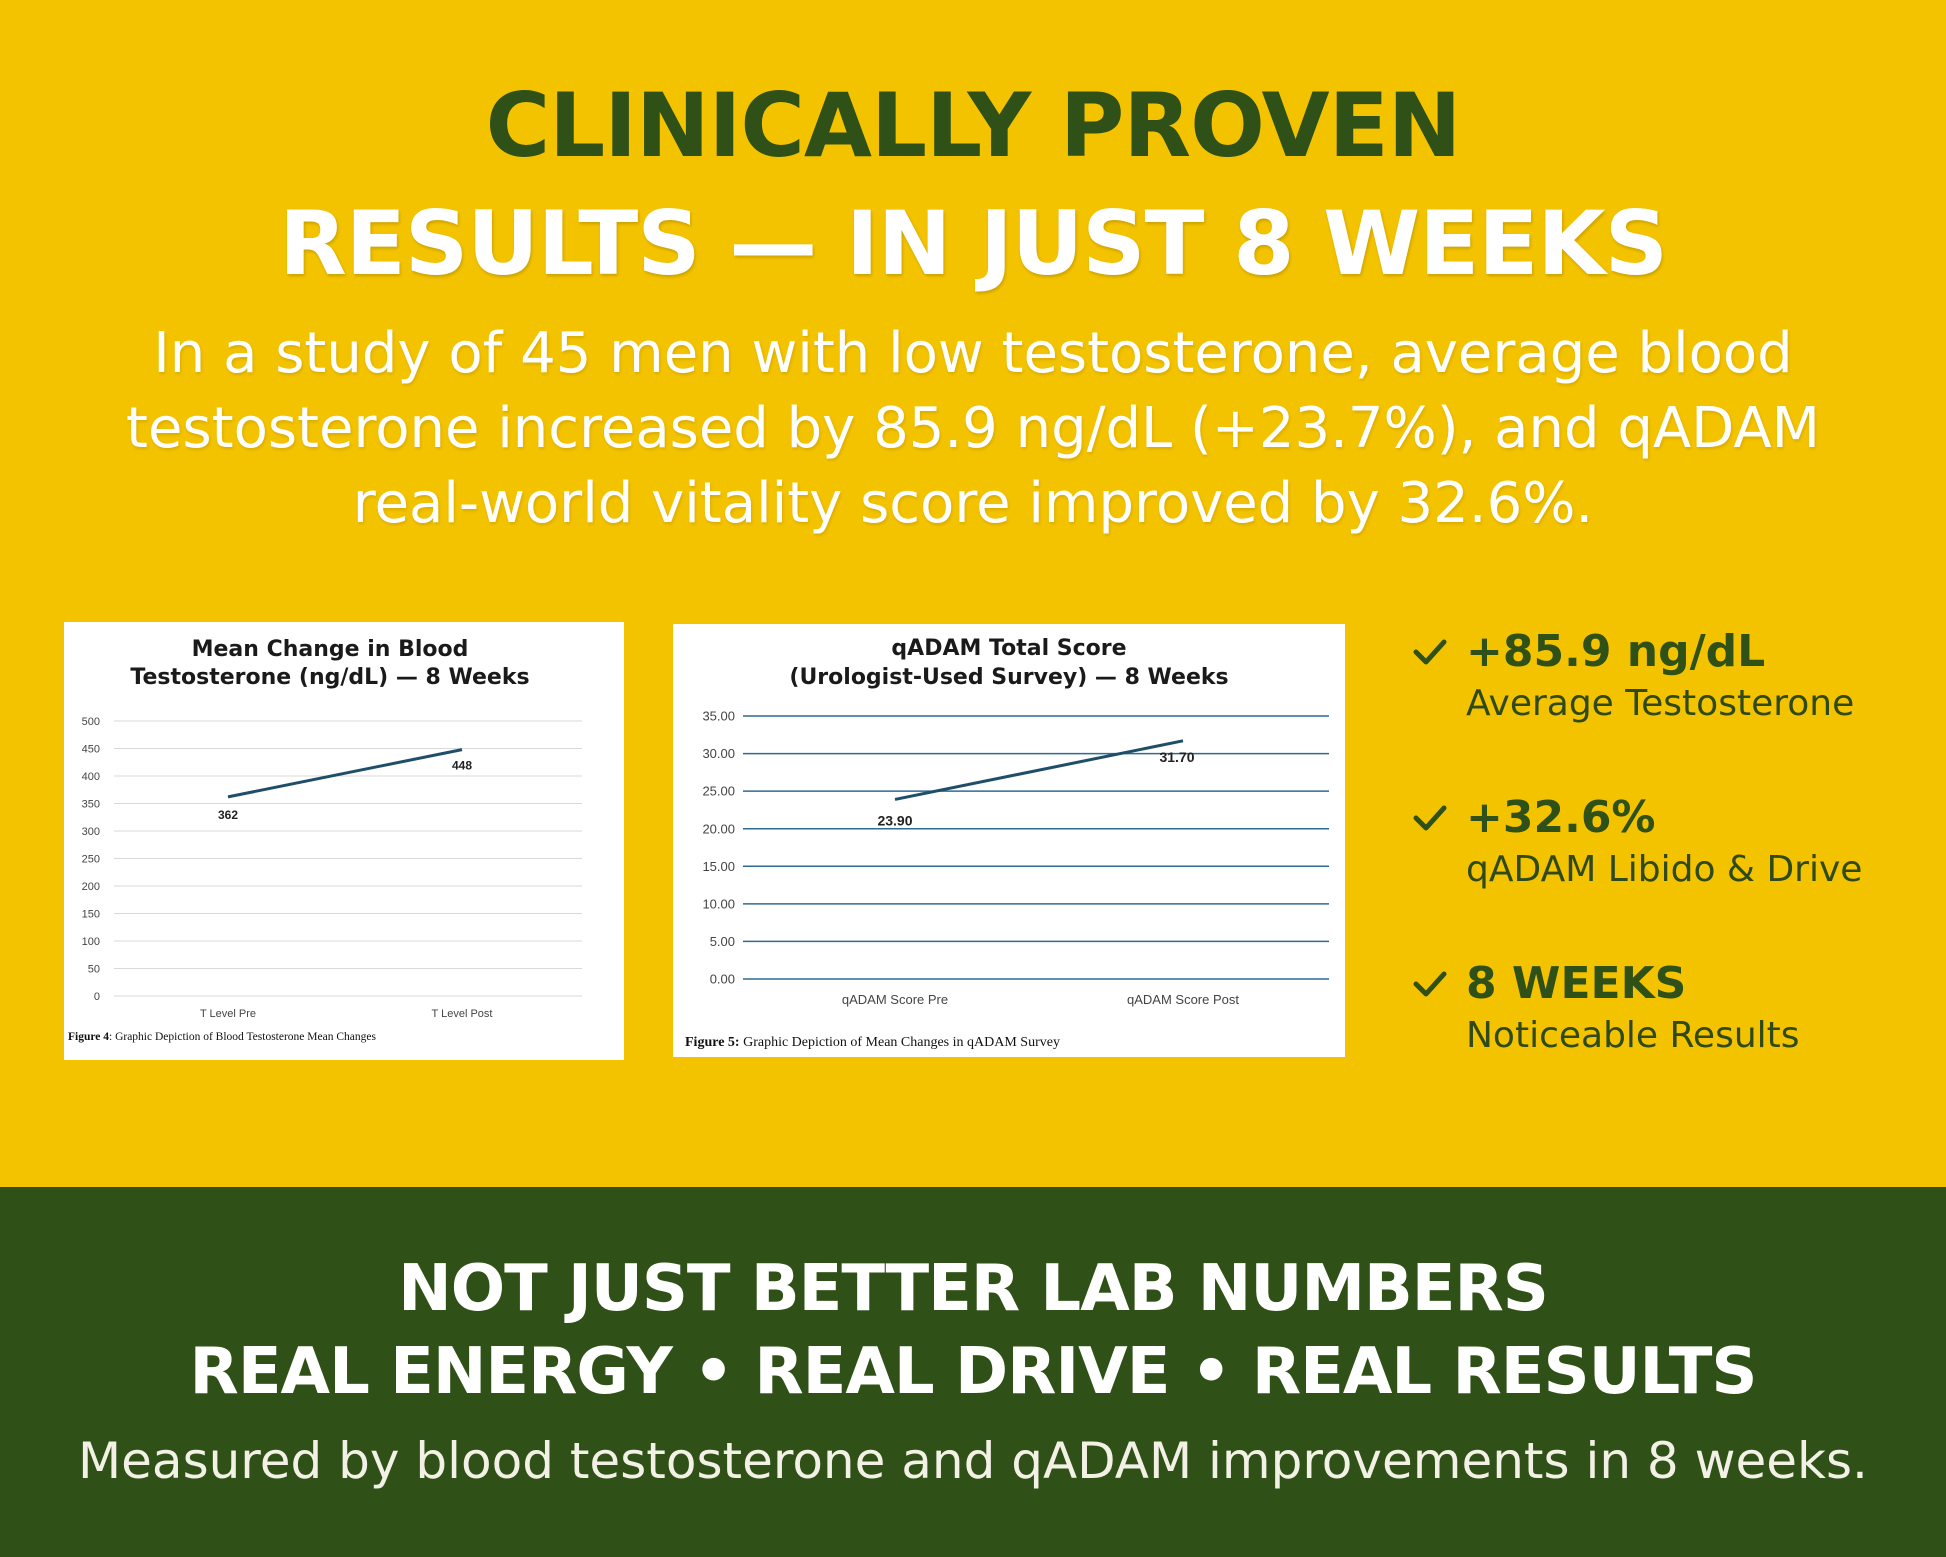 This screenshot has width=1946, height=1557. What do you see at coordinates (1561, 817) in the screenshot?
I see `stat-value: +32.6%` at bounding box center [1561, 817].